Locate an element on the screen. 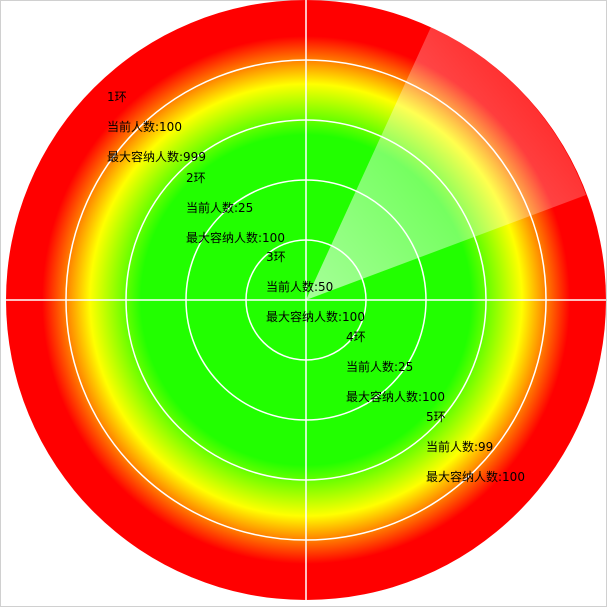 Image resolution: width=607 pixels, height=607 pixels. zone-1-current-count: 当前人数:100 is located at coordinates (144, 127).